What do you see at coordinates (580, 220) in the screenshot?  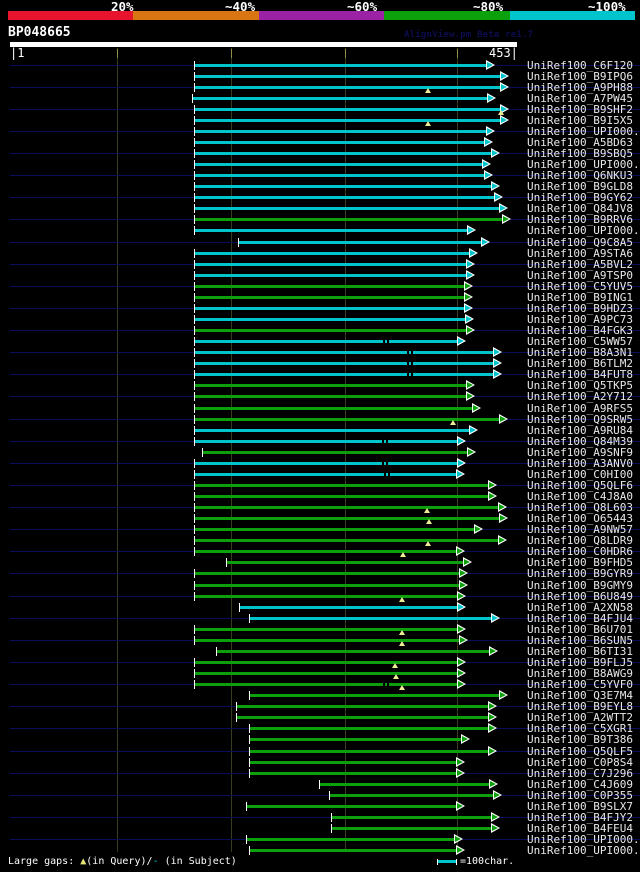 I see `row-label: UniRef100_B9RRV6` at bounding box center [580, 220].